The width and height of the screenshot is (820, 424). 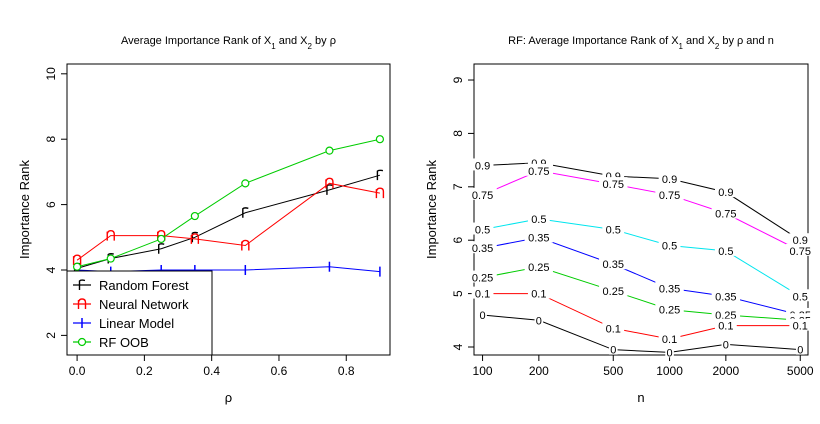 I want to click on legend-entry: Random Forest, so click(x=131, y=285).